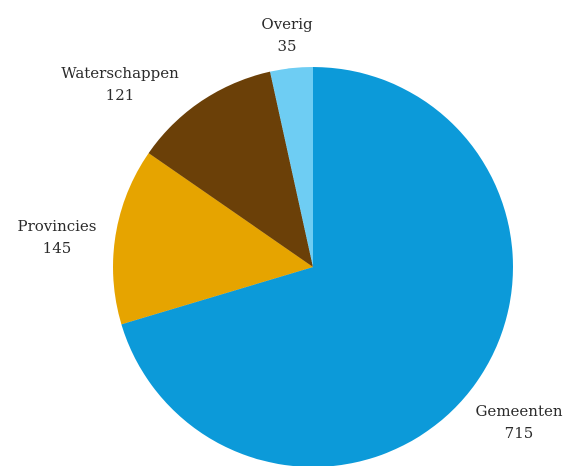 Image resolution: width=587 pixels, height=466 pixels. I want to click on pie-slice-waterschappen, so click(230, 169).